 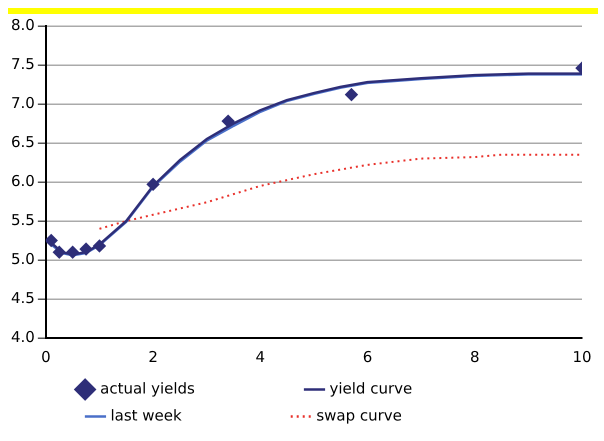 I want to click on y-tick-label: 7.0, so click(x=22, y=103).